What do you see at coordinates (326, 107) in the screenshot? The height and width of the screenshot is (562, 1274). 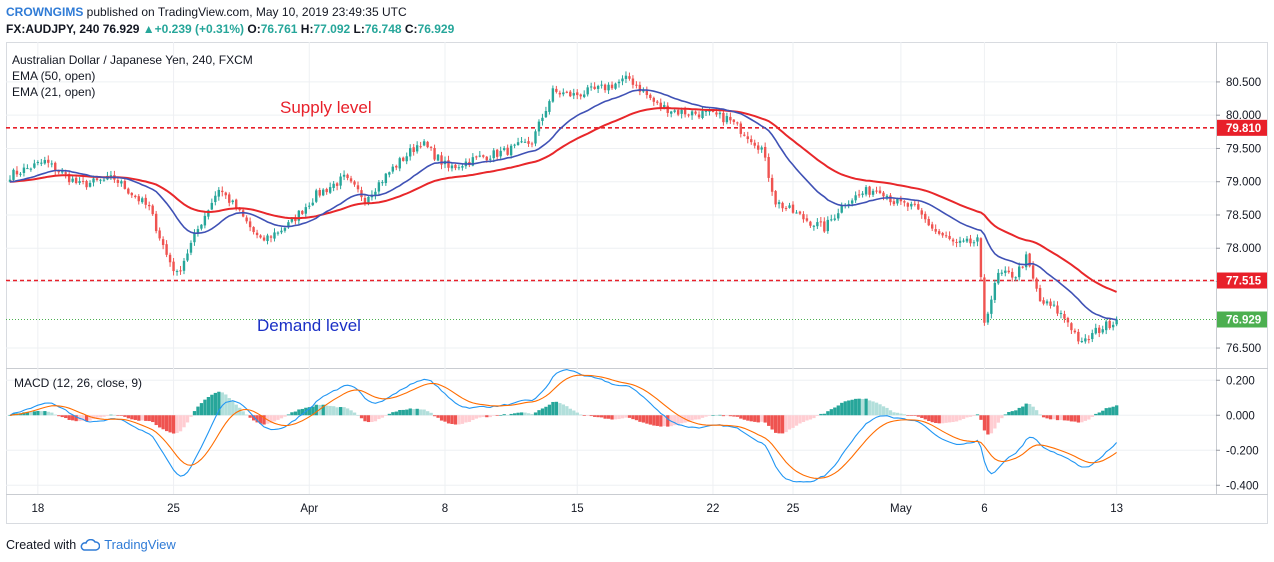 I see `supply-level-label: Supply level` at bounding box center [326, 107].